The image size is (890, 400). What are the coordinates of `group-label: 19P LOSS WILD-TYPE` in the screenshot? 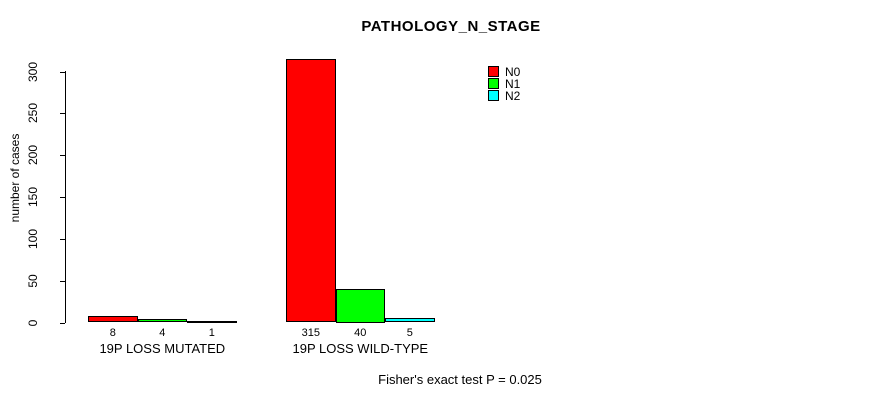 It's located at (360, 348).